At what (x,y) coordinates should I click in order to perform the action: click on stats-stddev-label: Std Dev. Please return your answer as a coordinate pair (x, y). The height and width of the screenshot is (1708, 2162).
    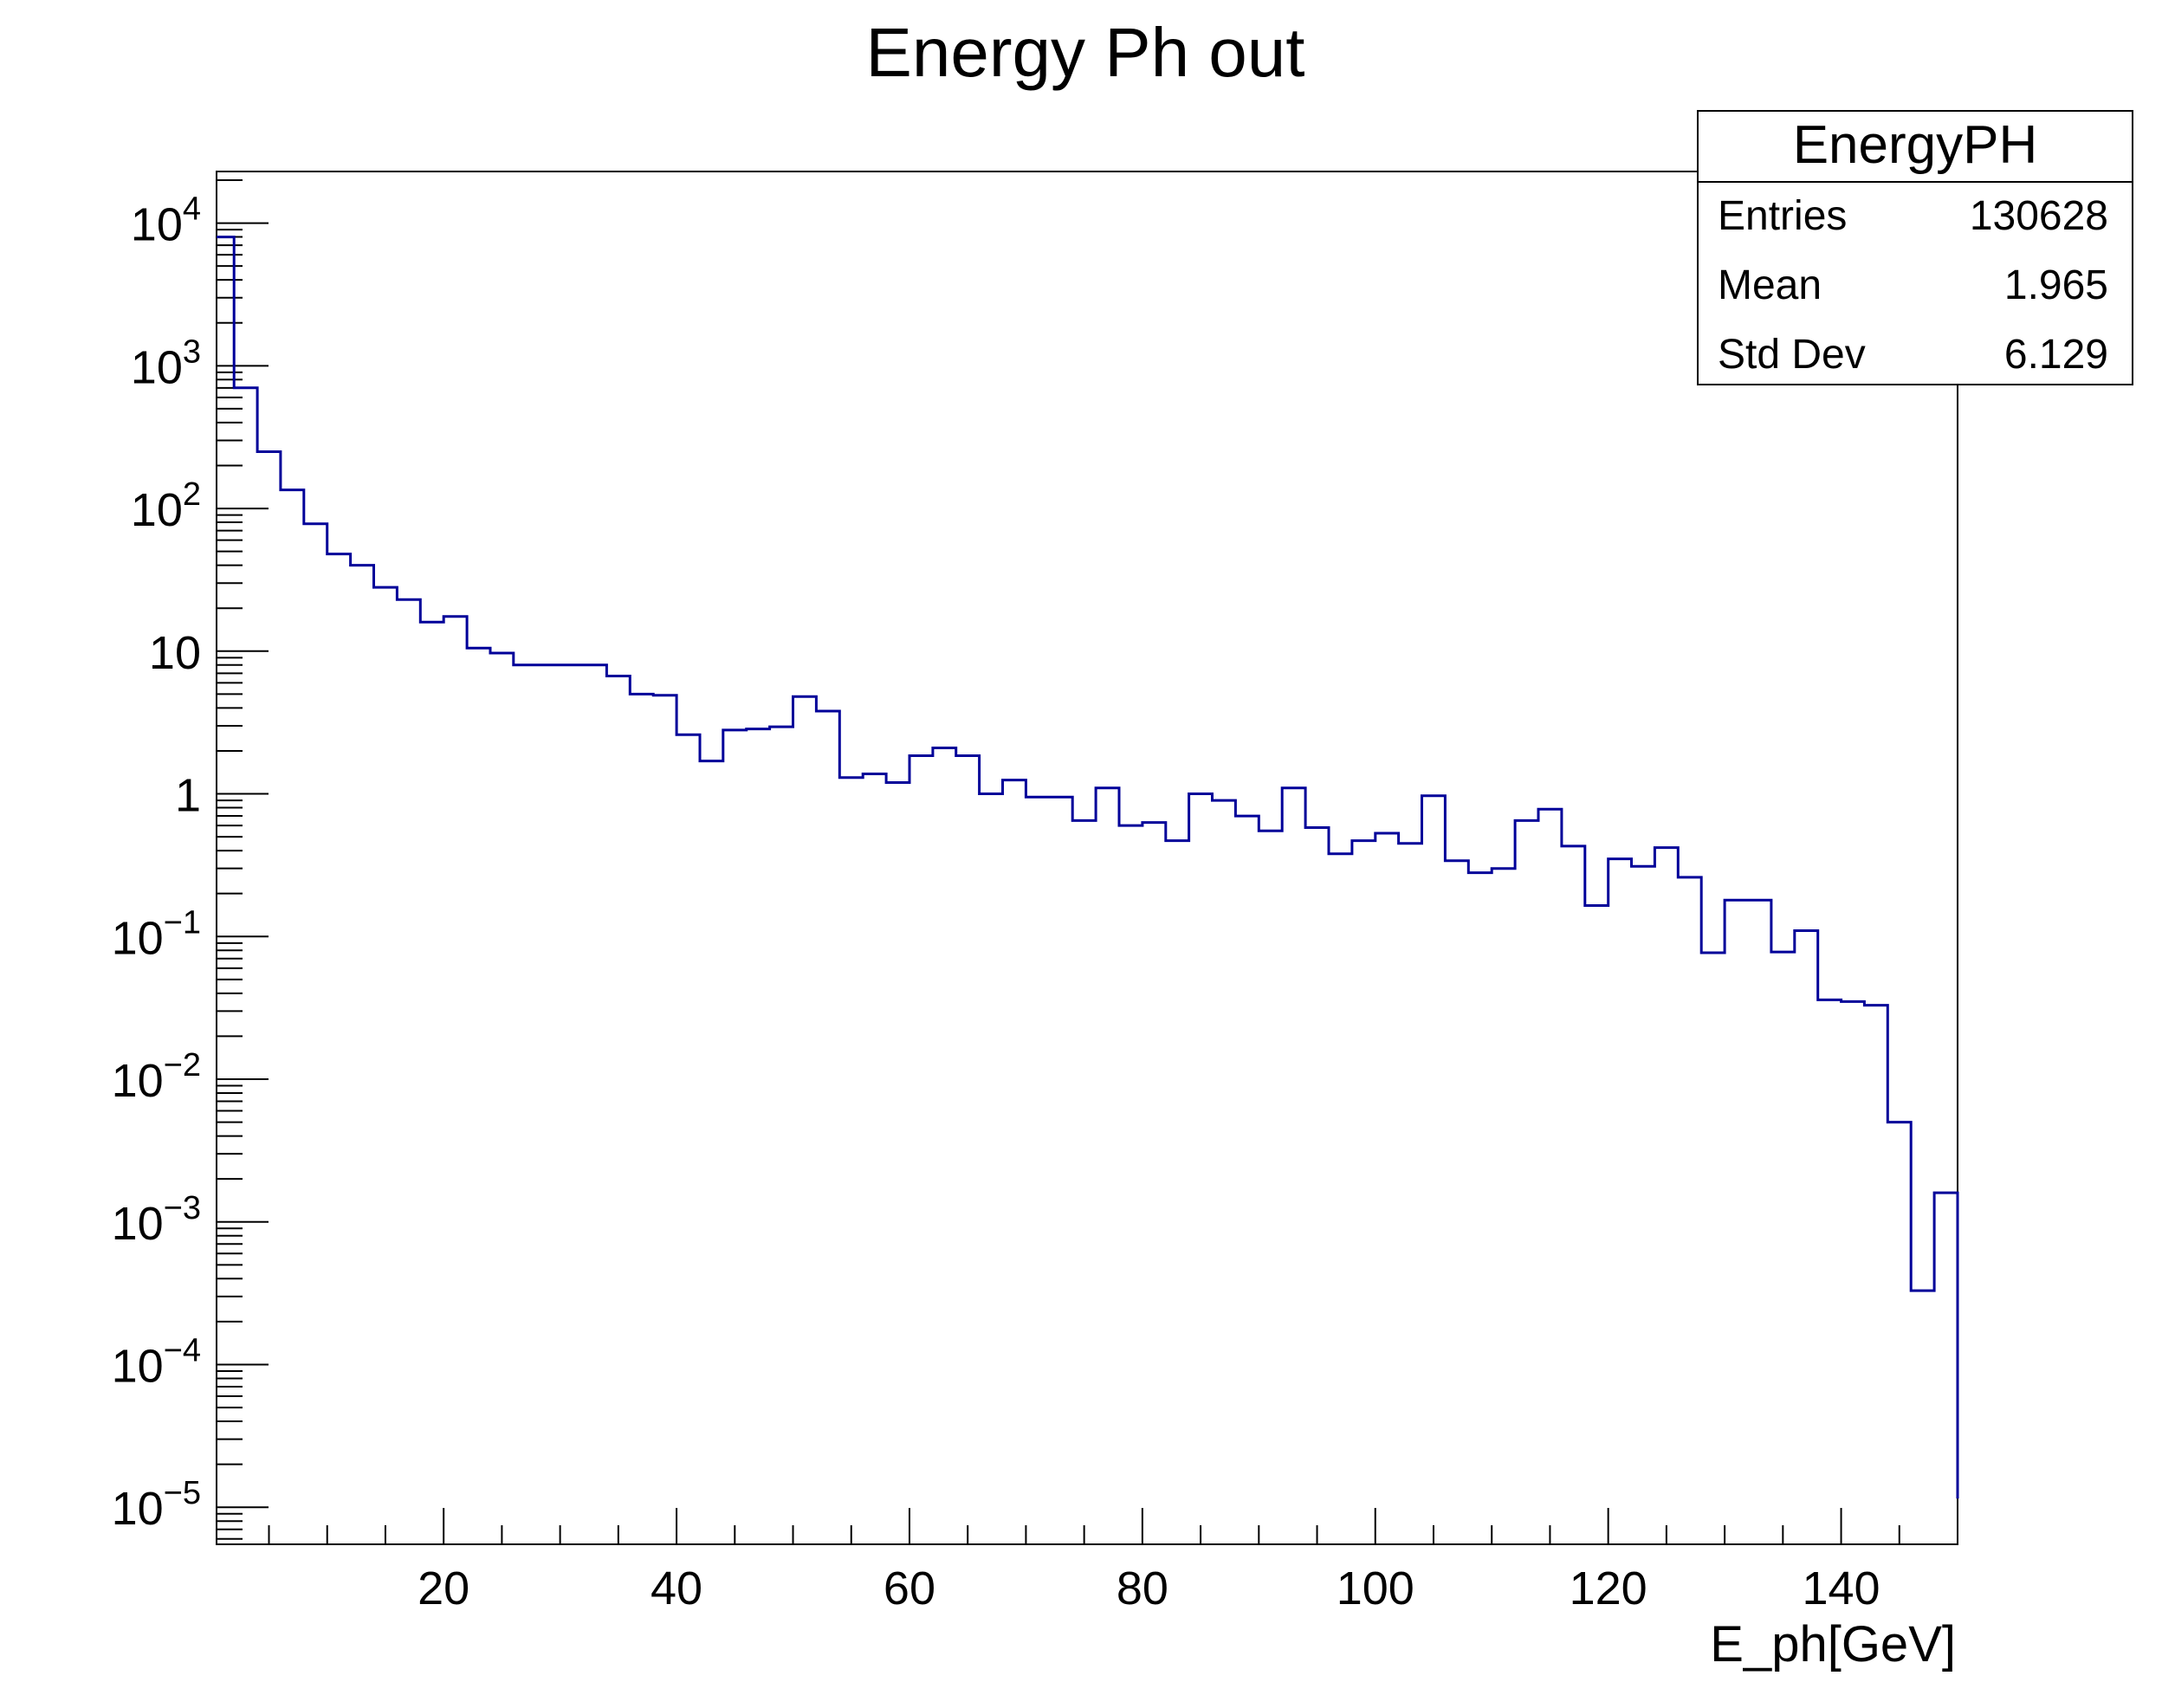
    Looking at the image, I should click on (1792, 355).